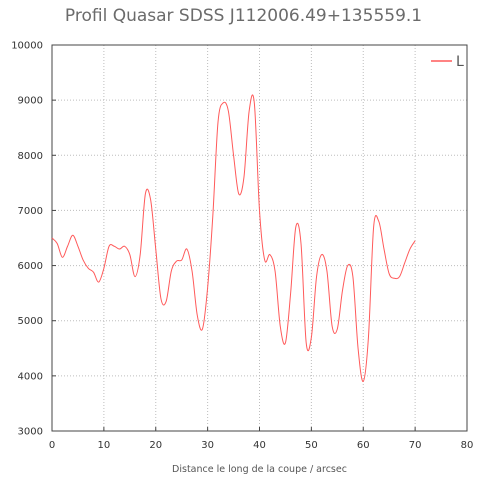 Image resolution: width=487 pixels, height=487 pixels. Describe the element at coordinates (104, 445) in the screenshot. I see `x-tick-label: 10` at that location.